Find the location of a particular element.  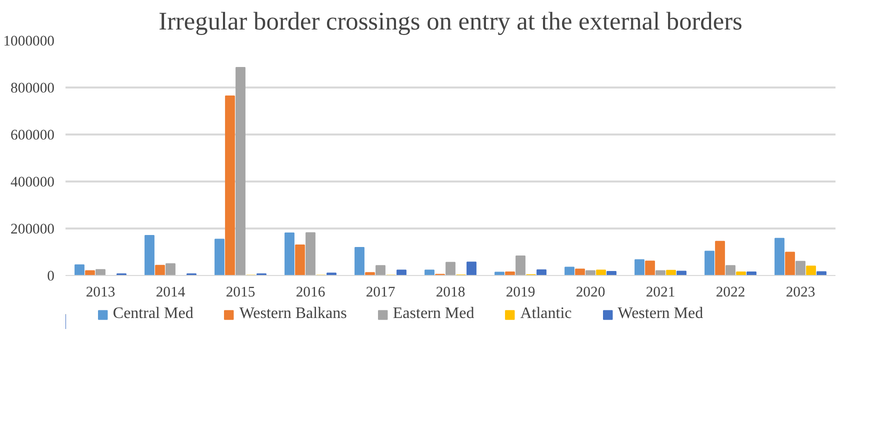

y-tick-label: 600000 is located at coordinates (32, 136).